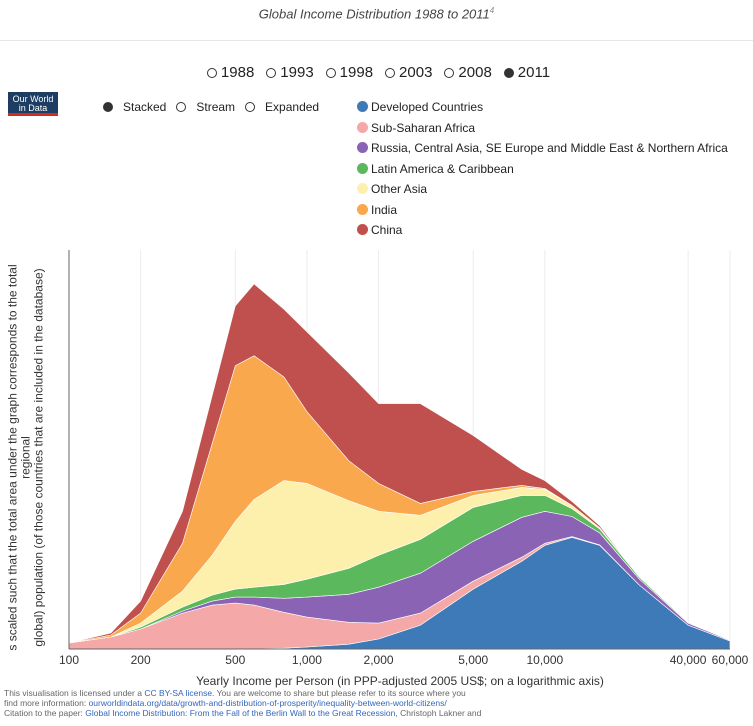 This screenshot has width=753, height=726. What do you see at coordinates (438, 713) in the screenshot?
I see `footer-line3-post: , Christoph Lakner and` at bounding box center [438, 713].